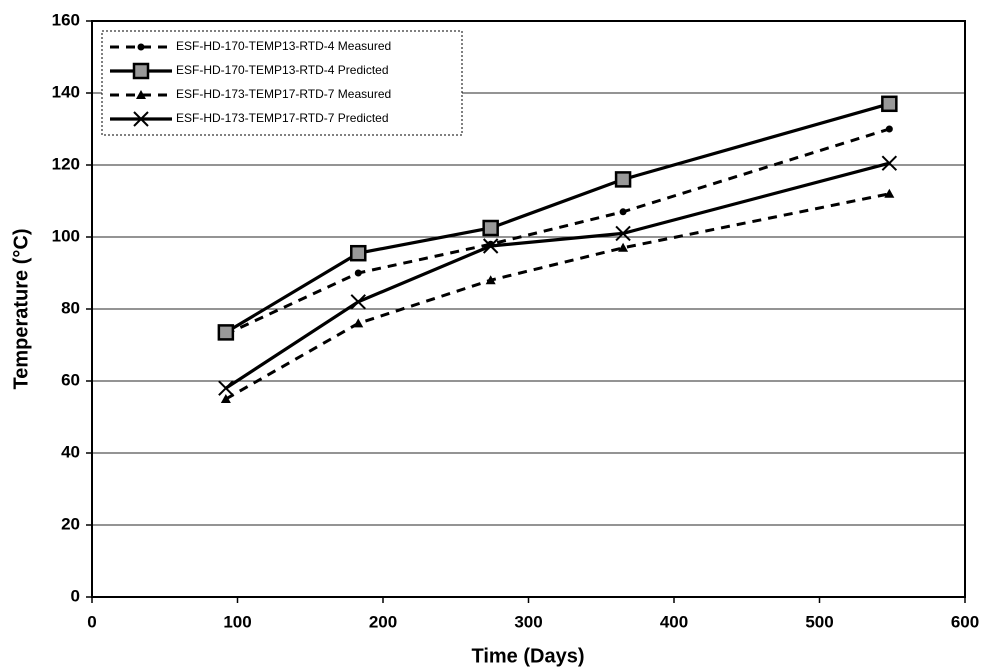 The image size is (990, 670). Describe the element at coordinates (527, 656) in the screenshot. I see `x-axis-title: Time (Days)` at that location.